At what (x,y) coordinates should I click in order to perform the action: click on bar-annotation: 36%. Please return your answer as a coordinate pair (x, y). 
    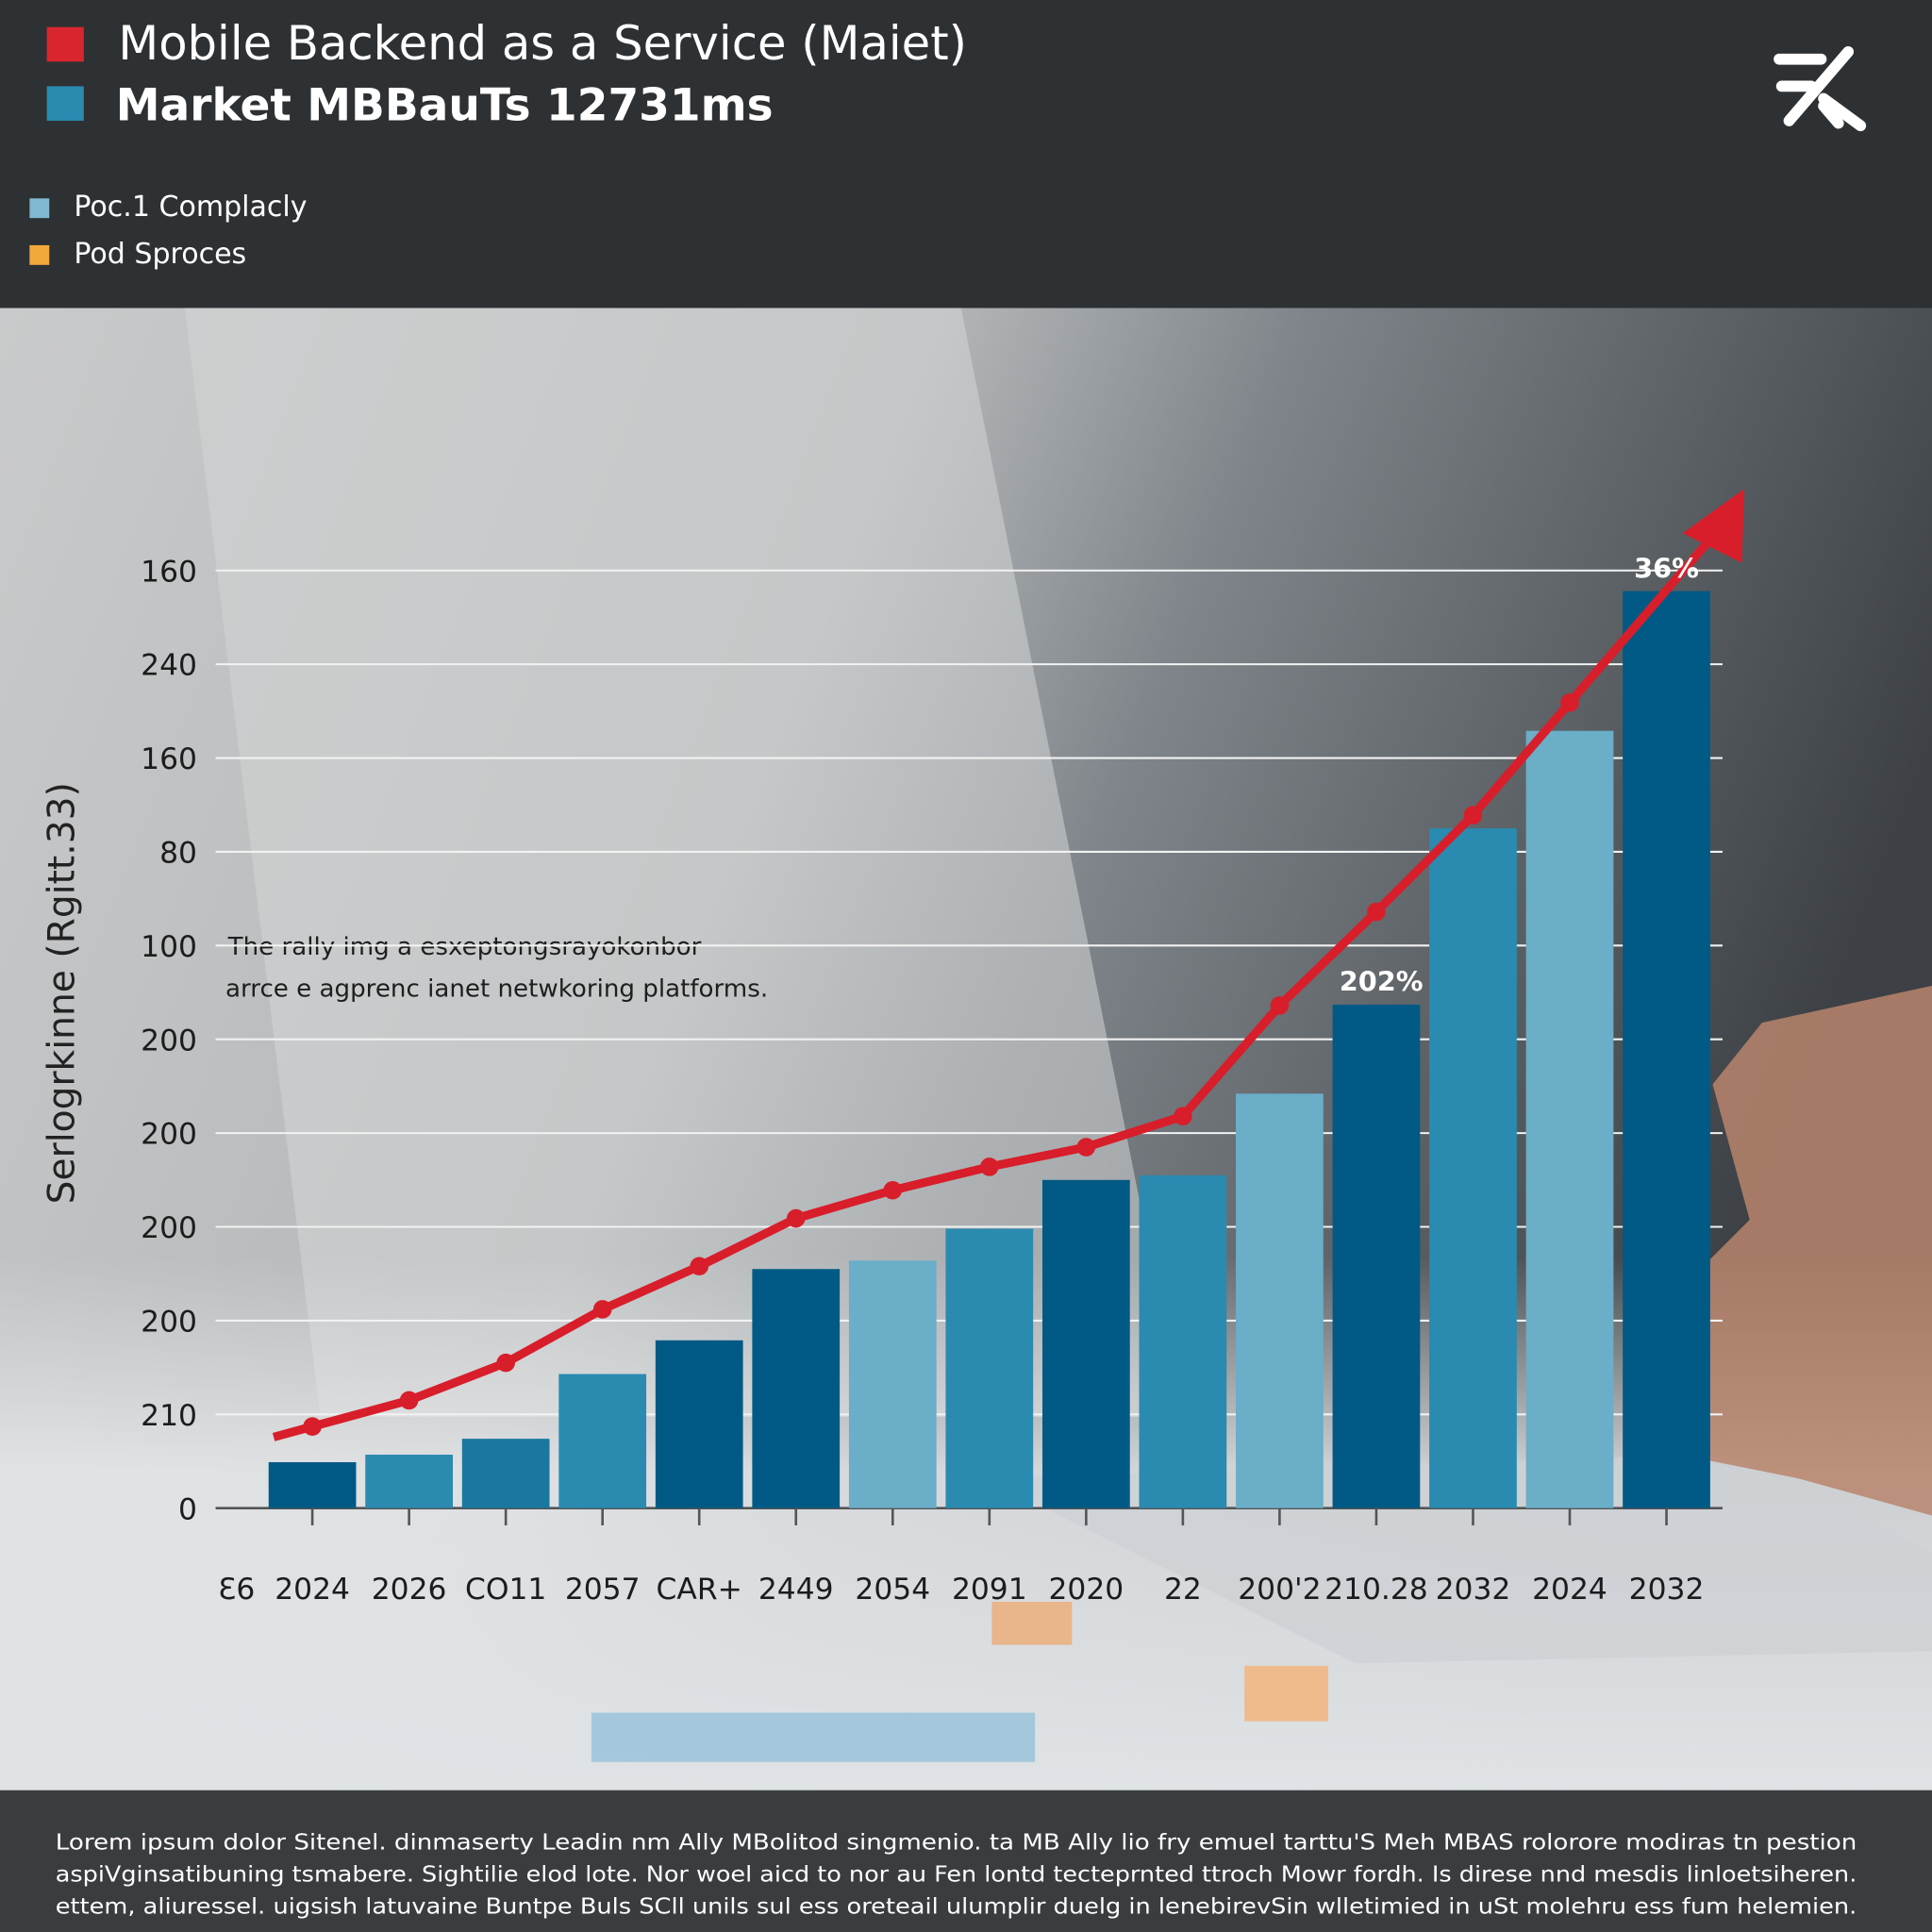
    Looking at the image, I should click on (1667, 568).